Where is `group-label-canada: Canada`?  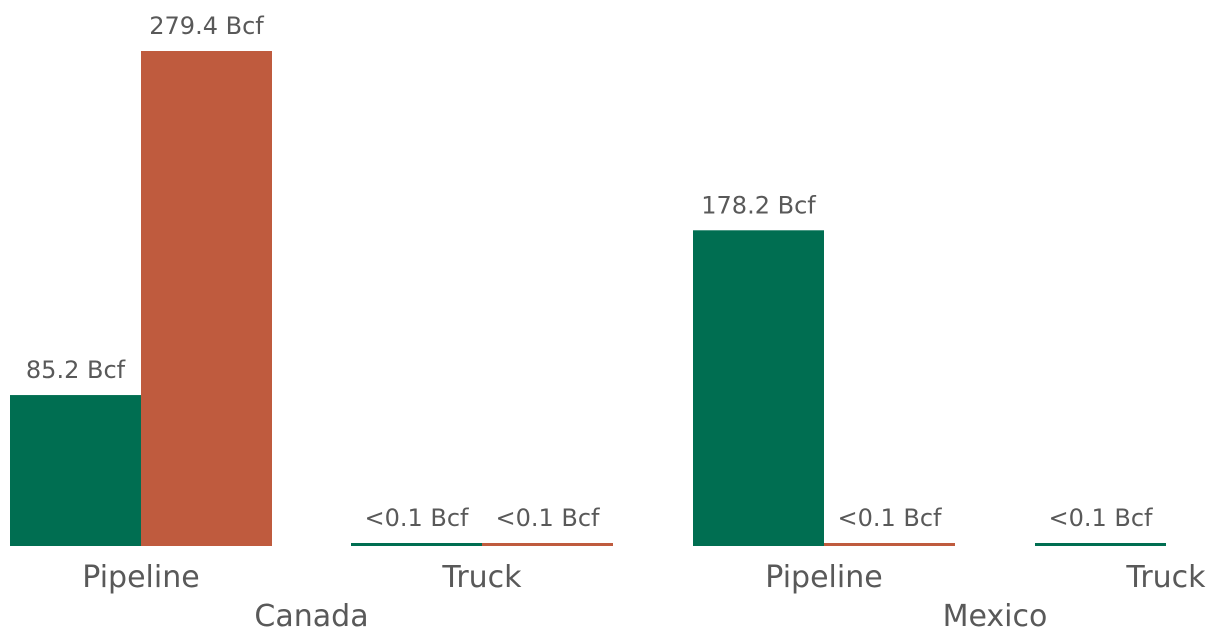
group-label-canada: Canada is located at coordinates (311, 615).